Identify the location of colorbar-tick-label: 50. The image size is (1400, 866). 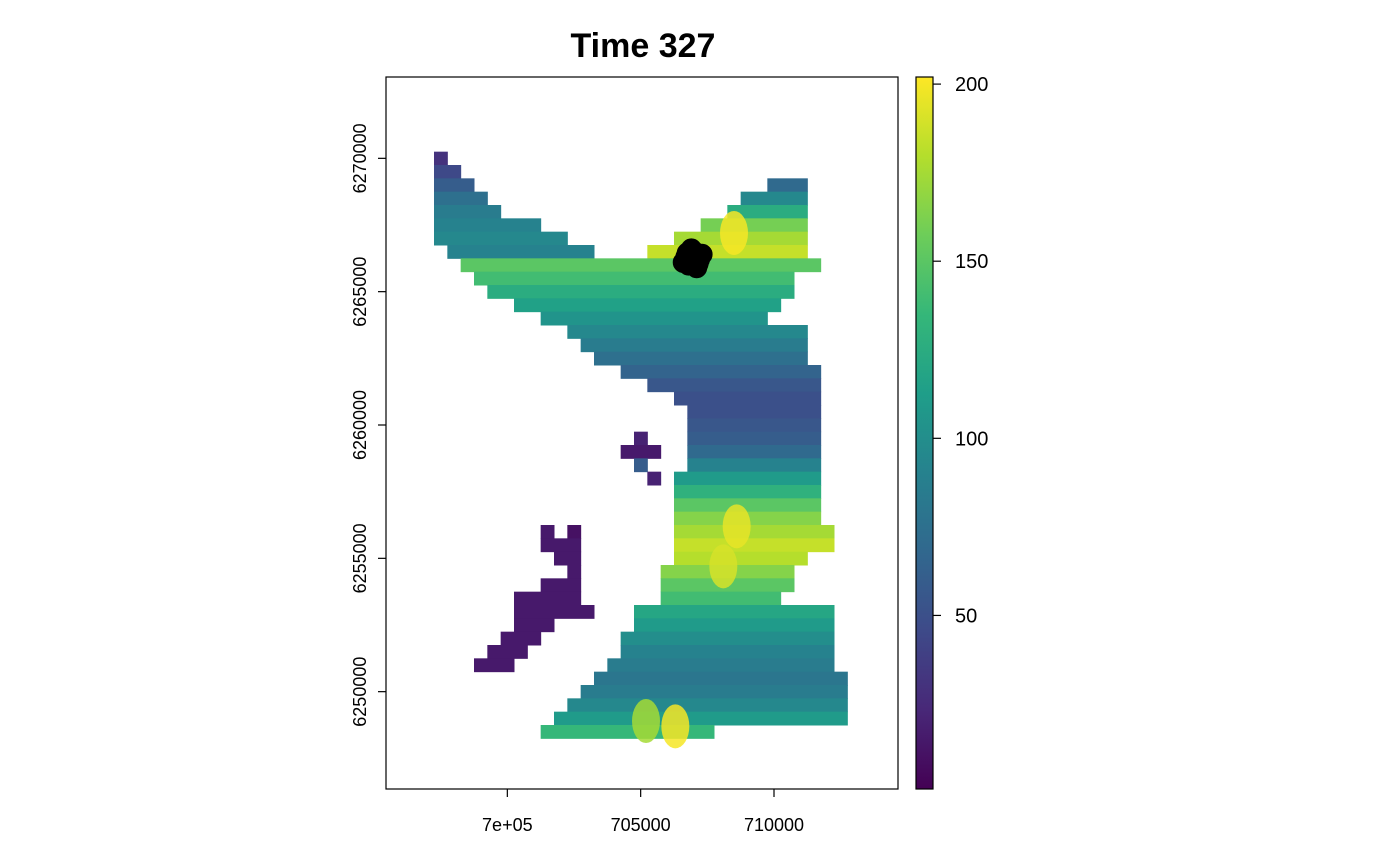
(966, 616).